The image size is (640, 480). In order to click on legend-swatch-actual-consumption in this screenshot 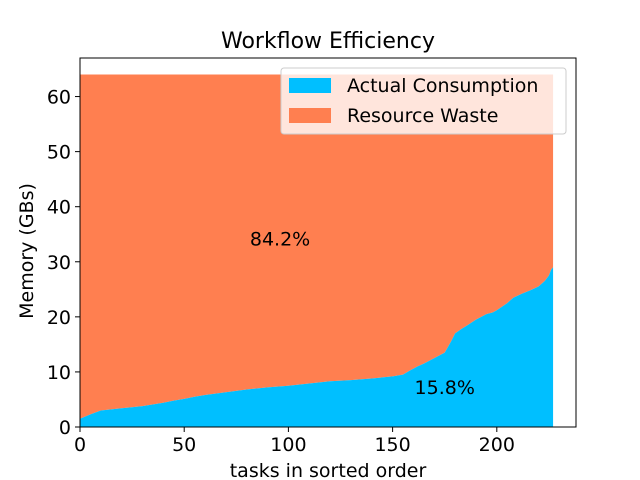, I will do `click(310, 85)`.